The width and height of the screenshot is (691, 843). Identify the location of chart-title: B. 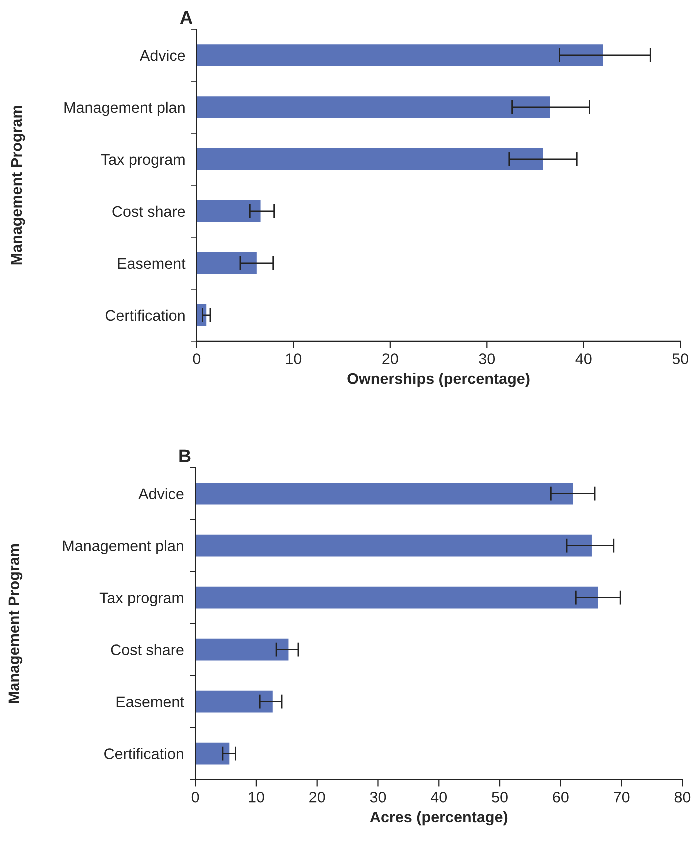
(185, 456).